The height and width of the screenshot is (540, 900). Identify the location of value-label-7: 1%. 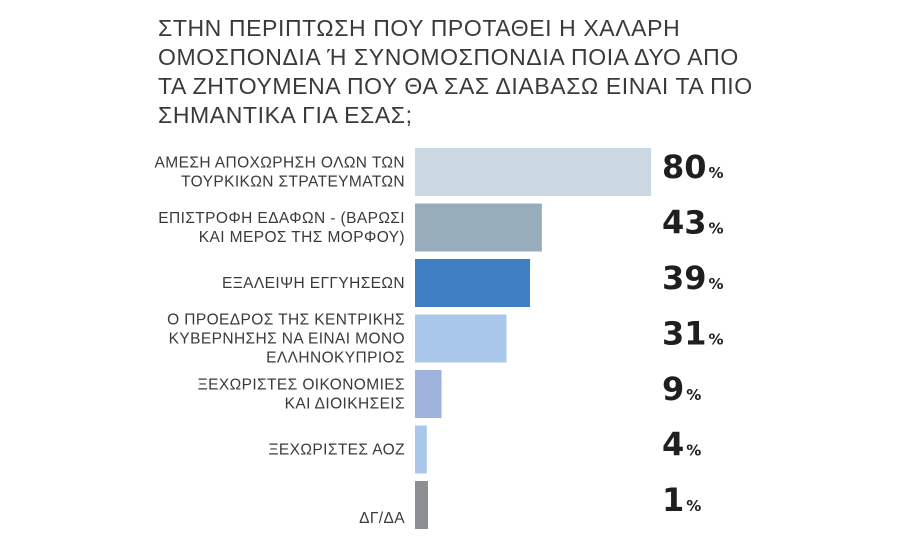
(681, 500).